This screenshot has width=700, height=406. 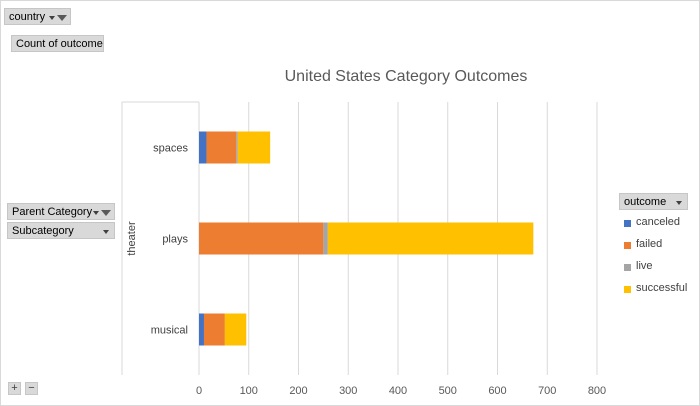 I want to click on x-tick-label: 600, so click(x=497, y=391).